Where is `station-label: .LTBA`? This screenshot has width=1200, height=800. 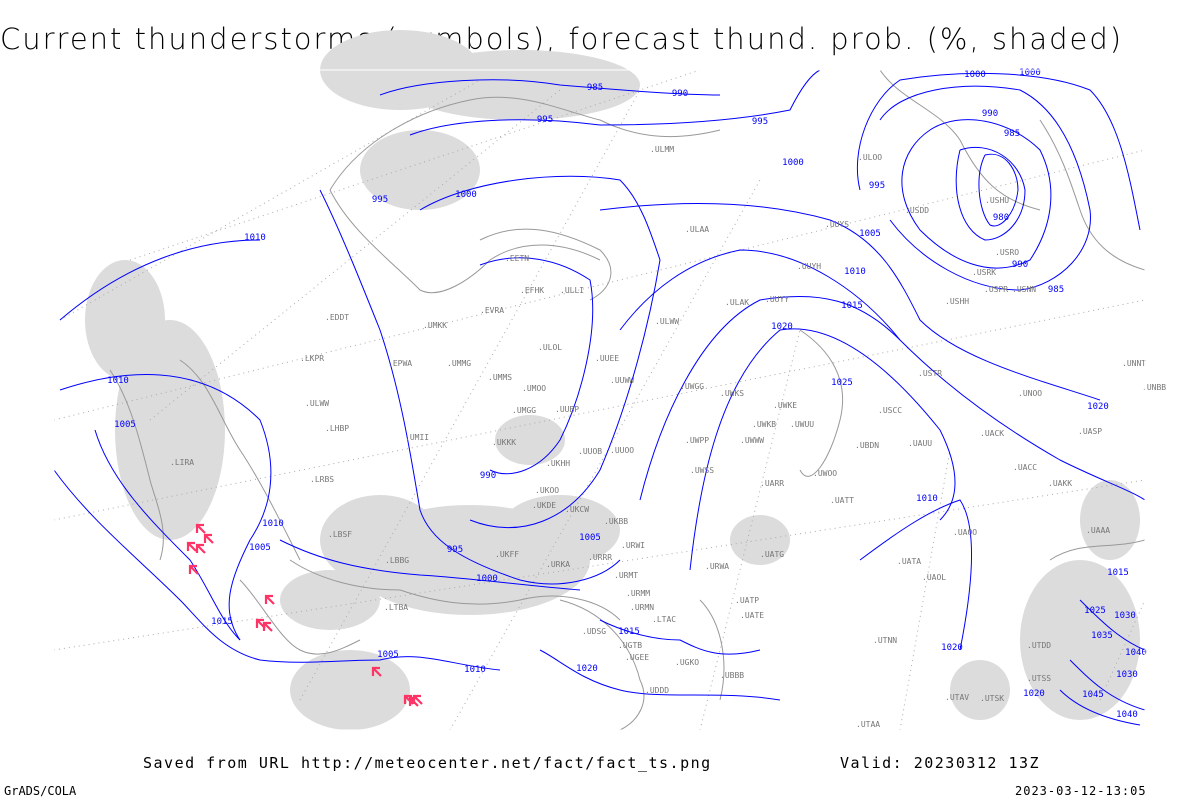
station-label: .LTBA is located at coordinates (396, 607).